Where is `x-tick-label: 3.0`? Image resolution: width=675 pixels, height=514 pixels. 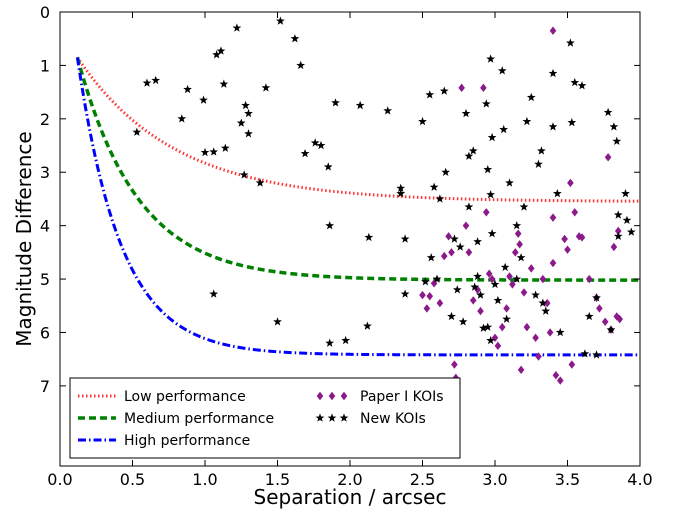
x-tick-label: 3.0 is located at coordinates (494, 479).